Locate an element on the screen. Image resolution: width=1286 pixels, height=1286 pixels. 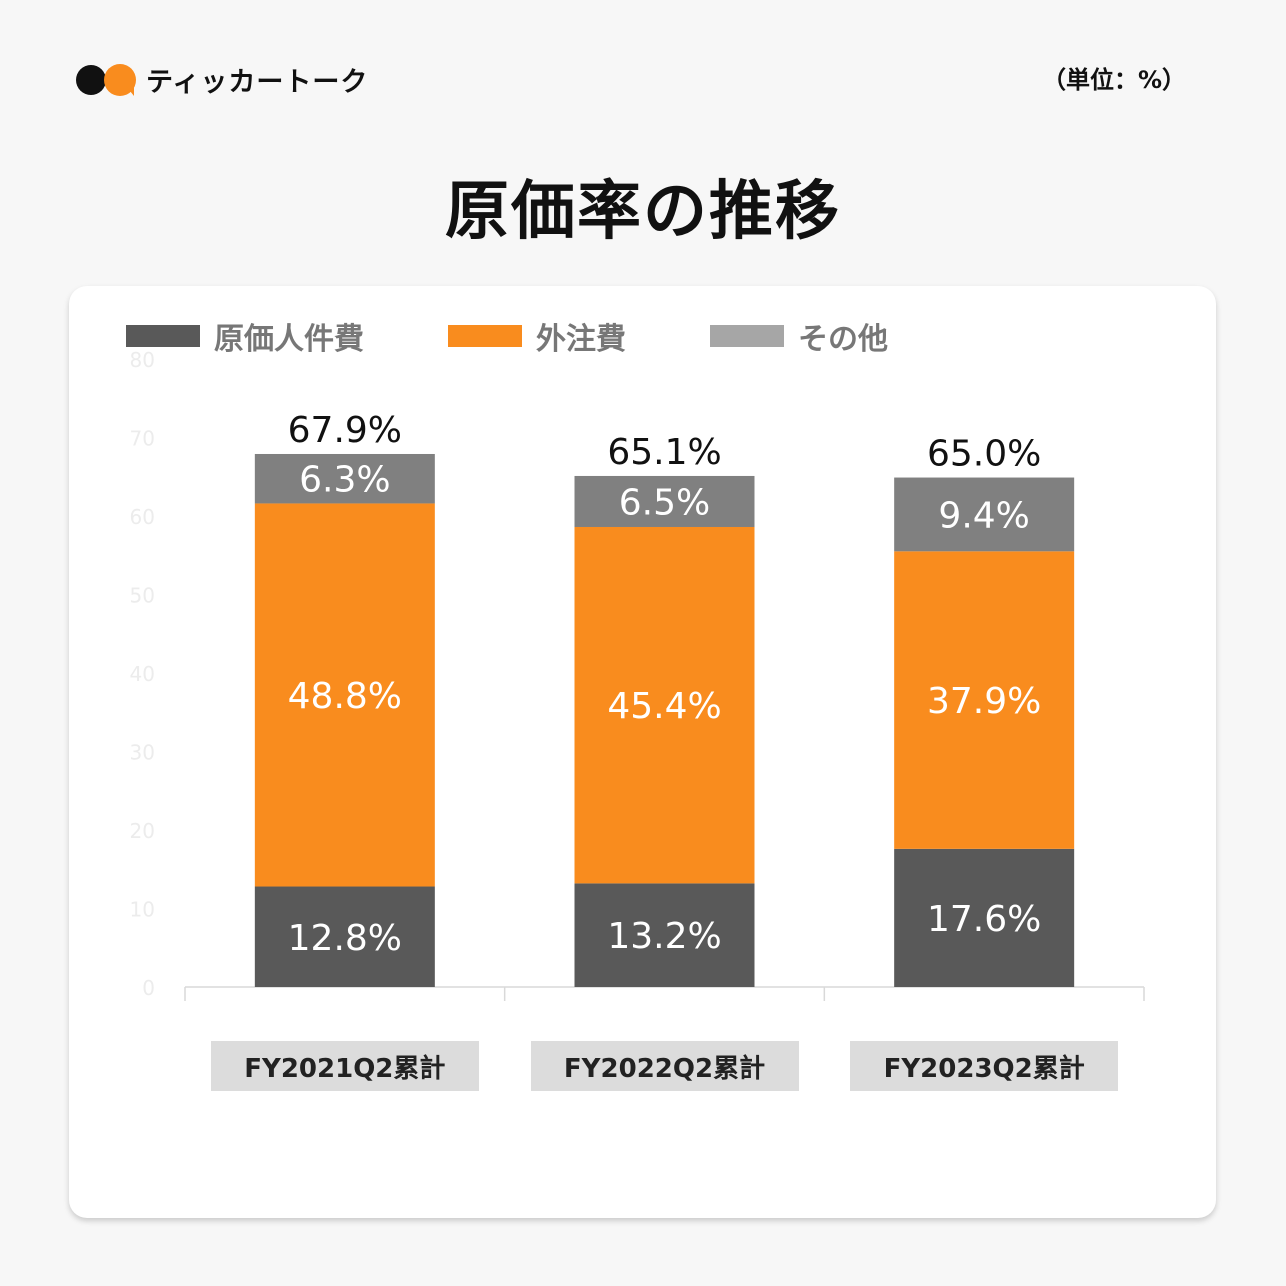
brand: ティッカートーク is located at coordinates (222, 79).